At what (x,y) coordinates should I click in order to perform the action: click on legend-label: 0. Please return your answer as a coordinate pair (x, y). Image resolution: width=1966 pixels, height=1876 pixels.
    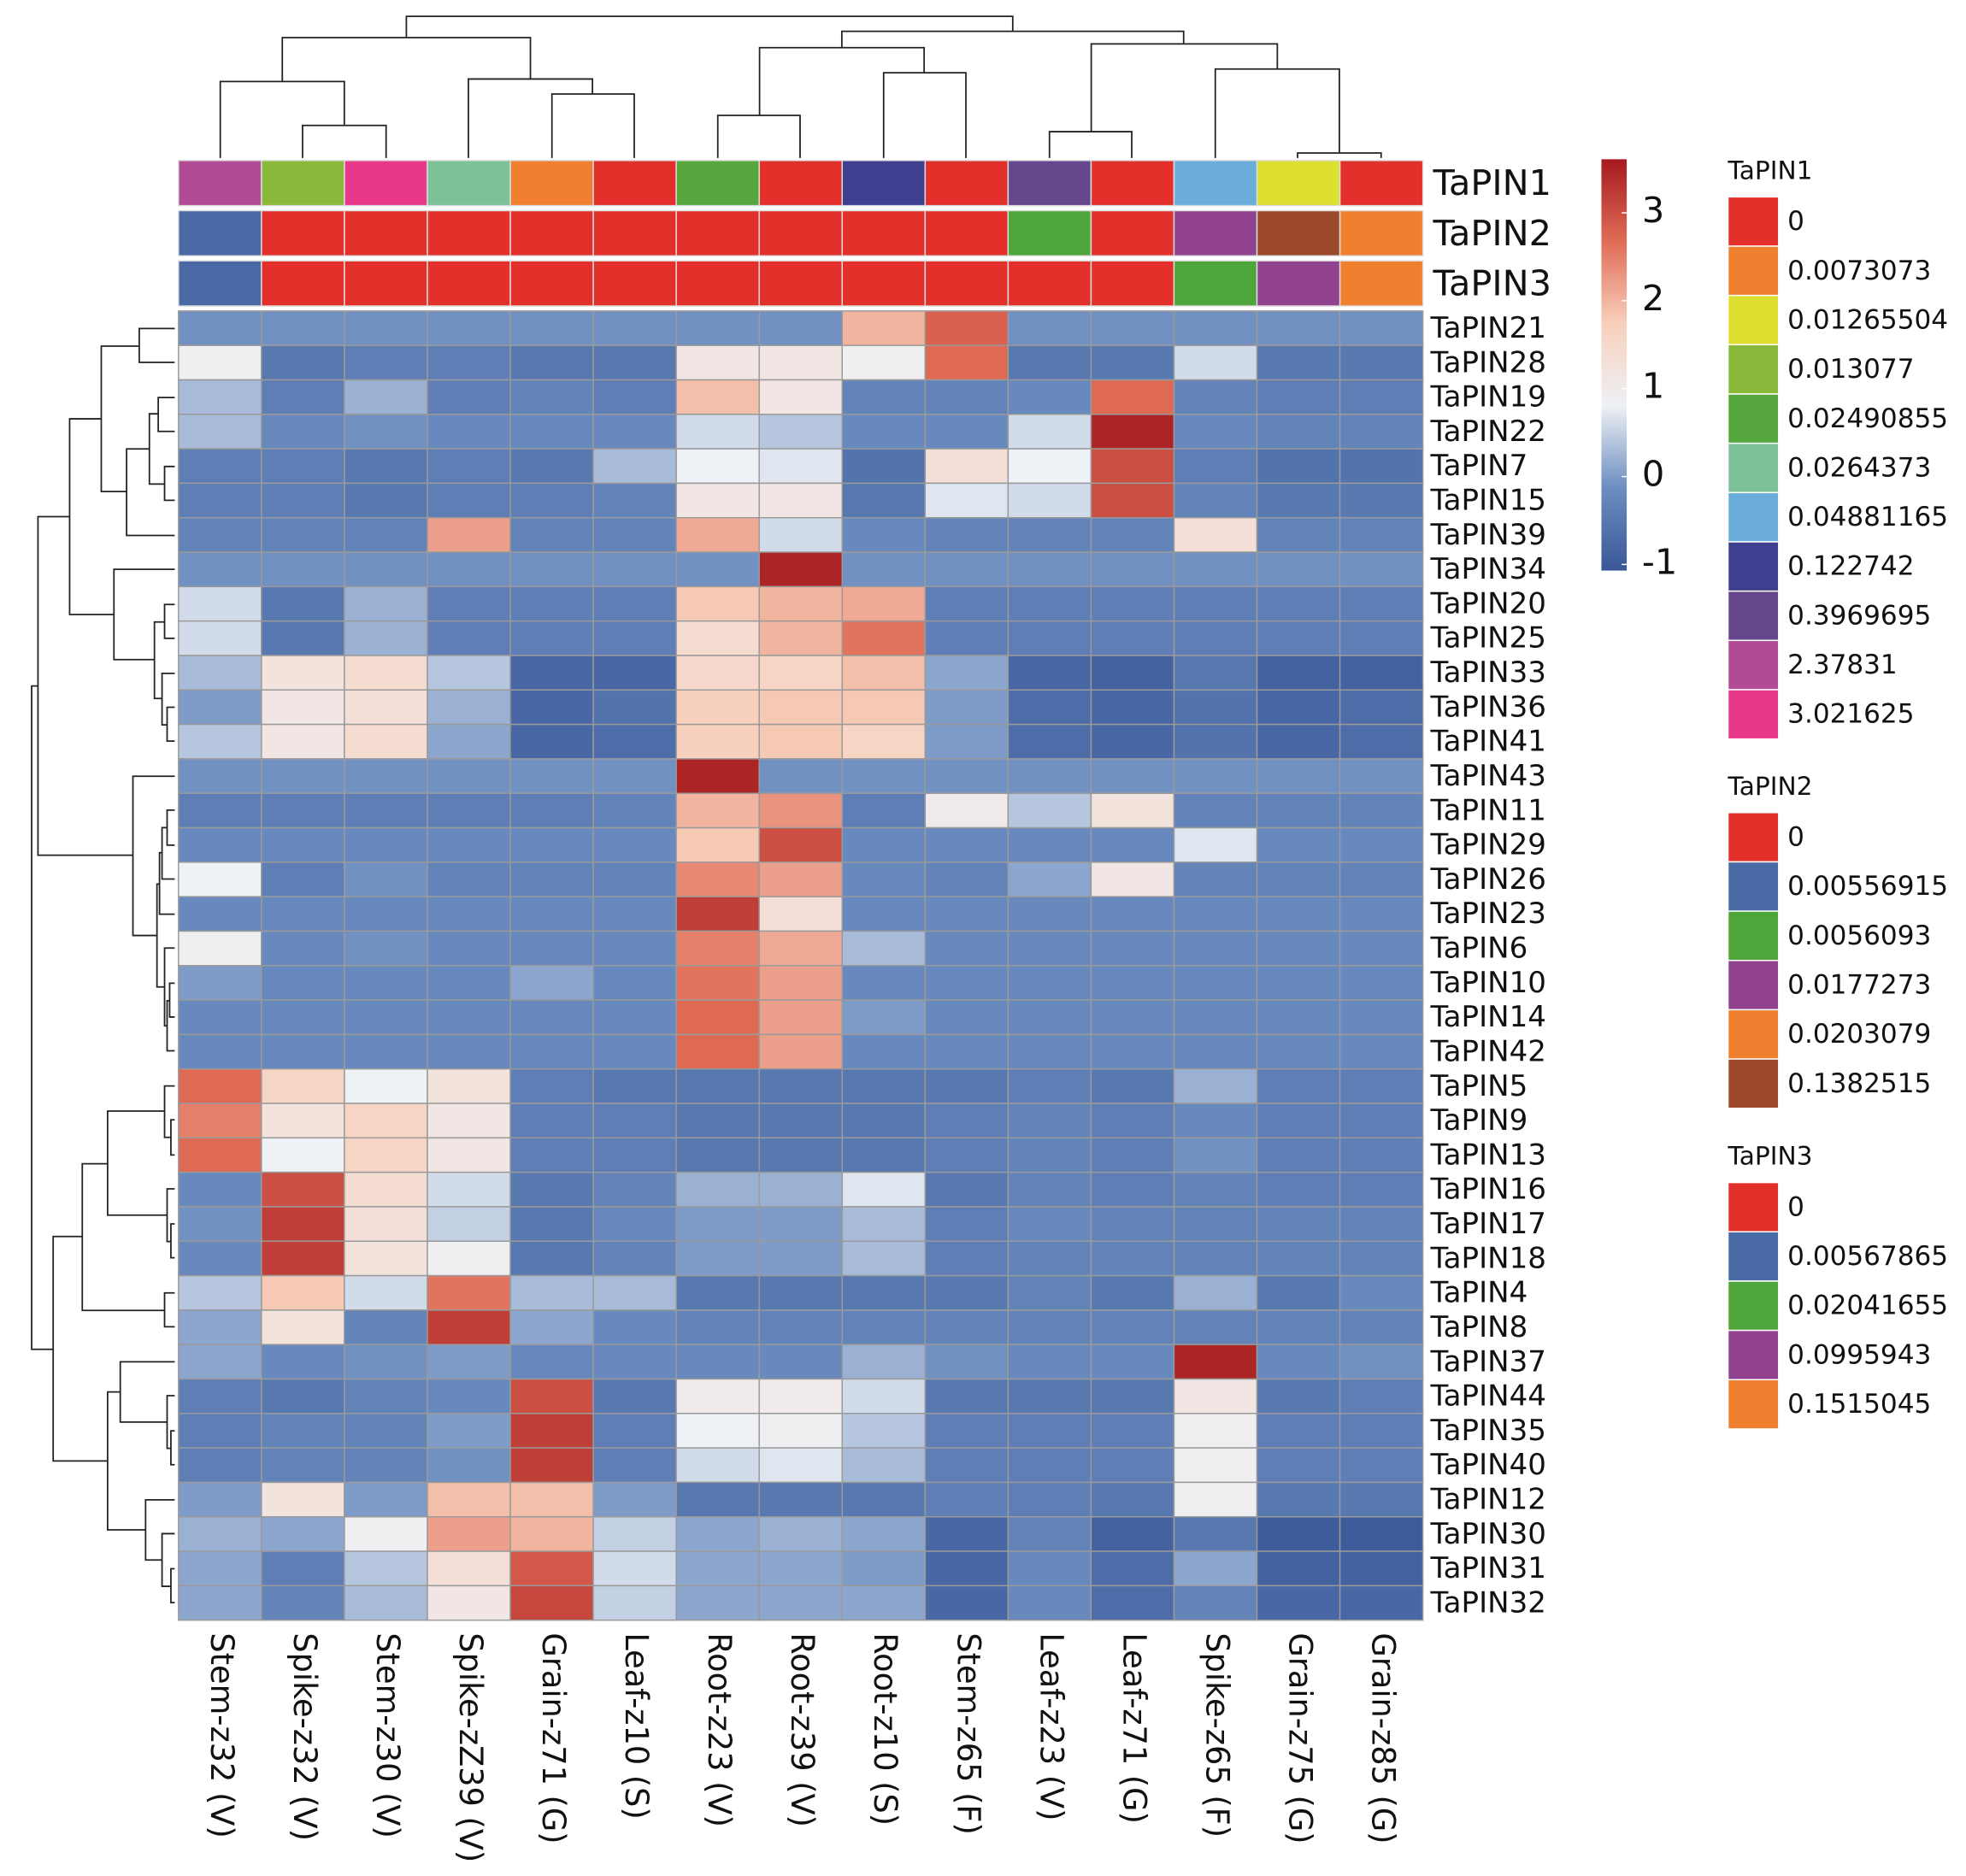
    Looking at the image, I should click on (1795, 837).